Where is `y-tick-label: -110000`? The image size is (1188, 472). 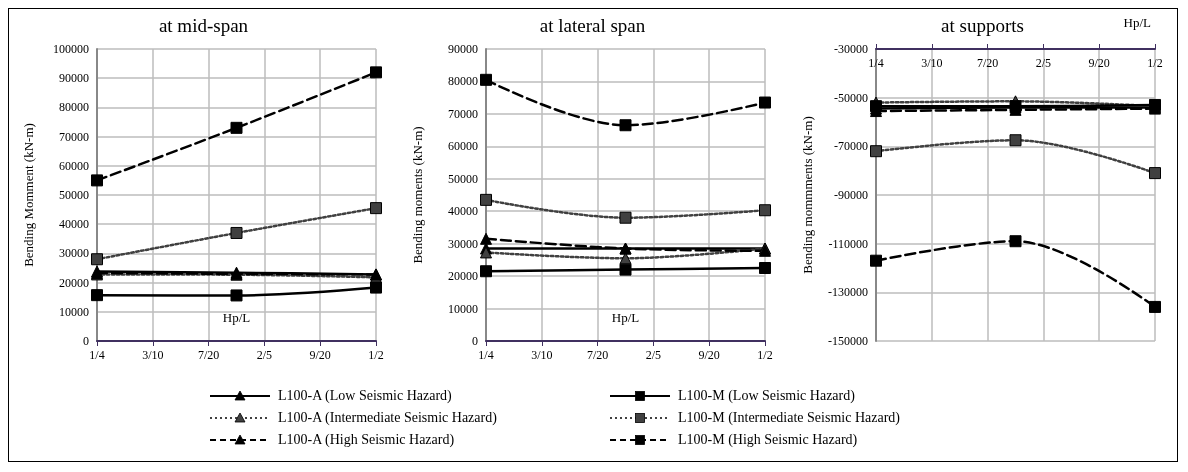
y-tick-label: -110000 is located at coordinates (848, 243).